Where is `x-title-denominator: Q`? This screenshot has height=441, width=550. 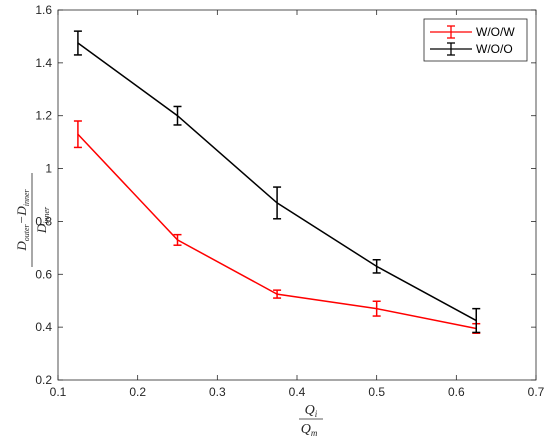
x-title-denominator: Q is located at coordinates (306, 429).